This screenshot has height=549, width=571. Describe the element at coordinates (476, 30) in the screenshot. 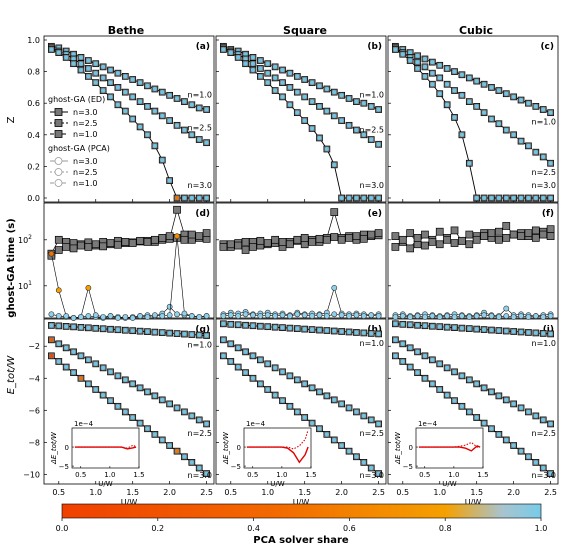

I see `column-title-cubic: Cubic` at that location.